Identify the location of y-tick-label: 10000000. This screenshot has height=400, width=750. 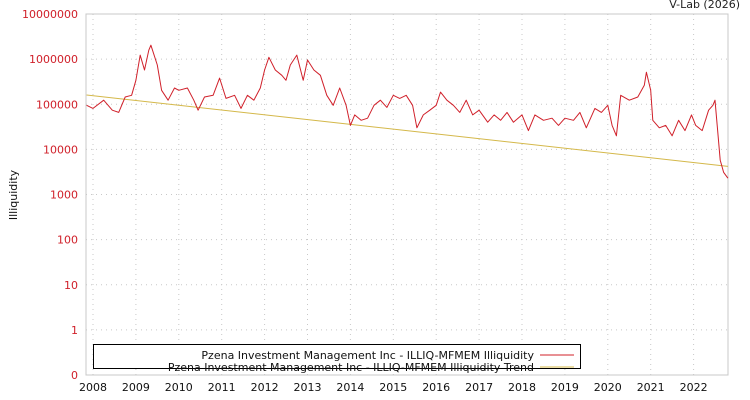
(50, 14).